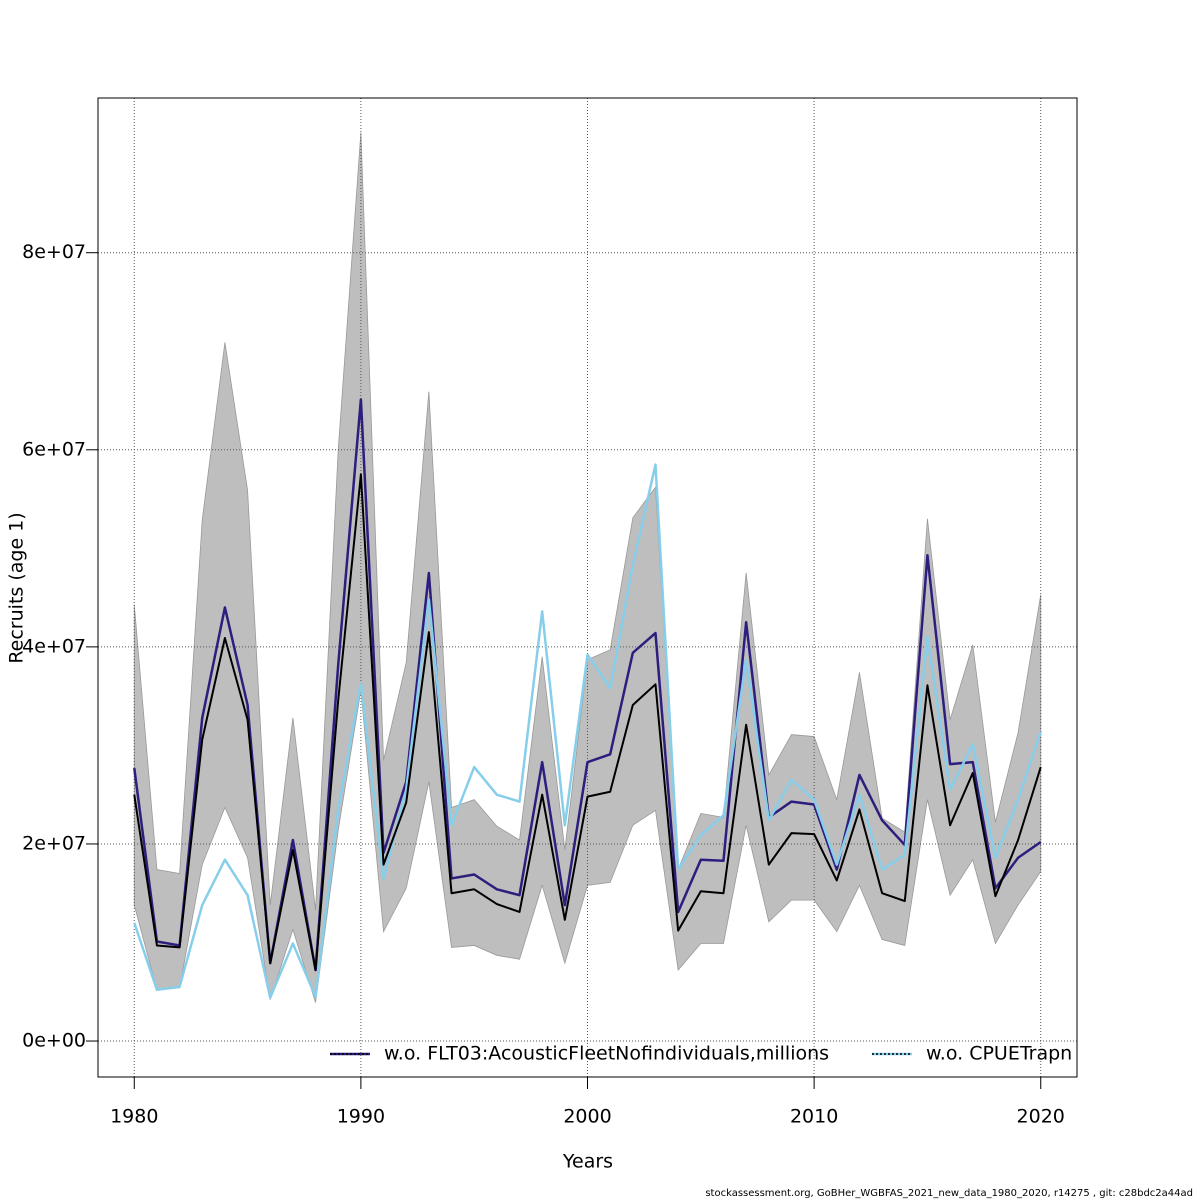 This screenshot has height=1204, width=1200. What do you see at coordinates (54, 252) in the screenshot?
I see `y-tick-label: 8e+07` at bounding box center [54, 252].